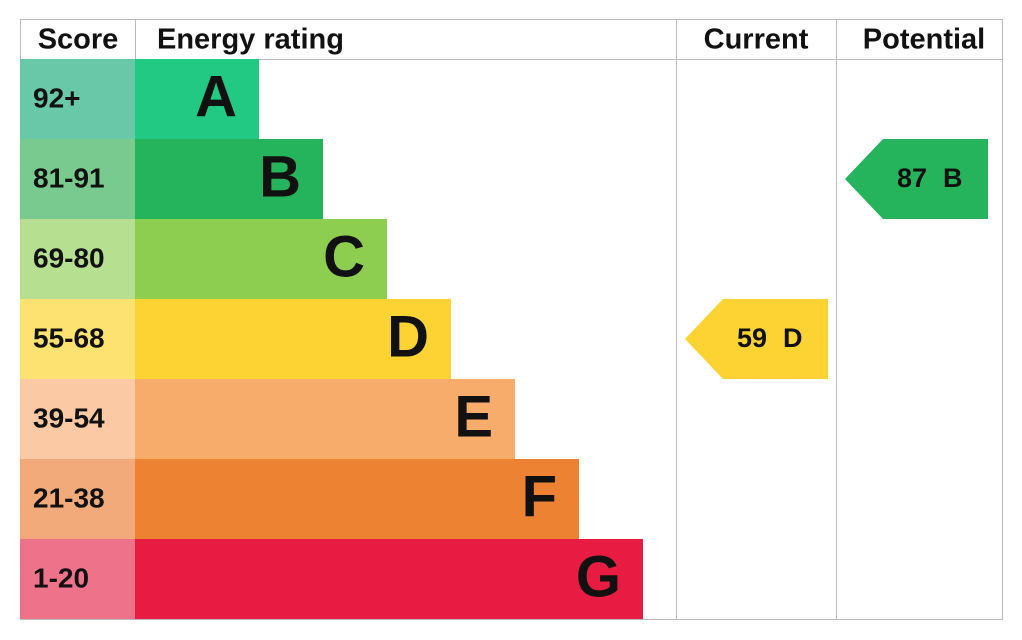 This screenshot has height=640, width=1022. I want to click on rating-letter: F, so click(539, 496).